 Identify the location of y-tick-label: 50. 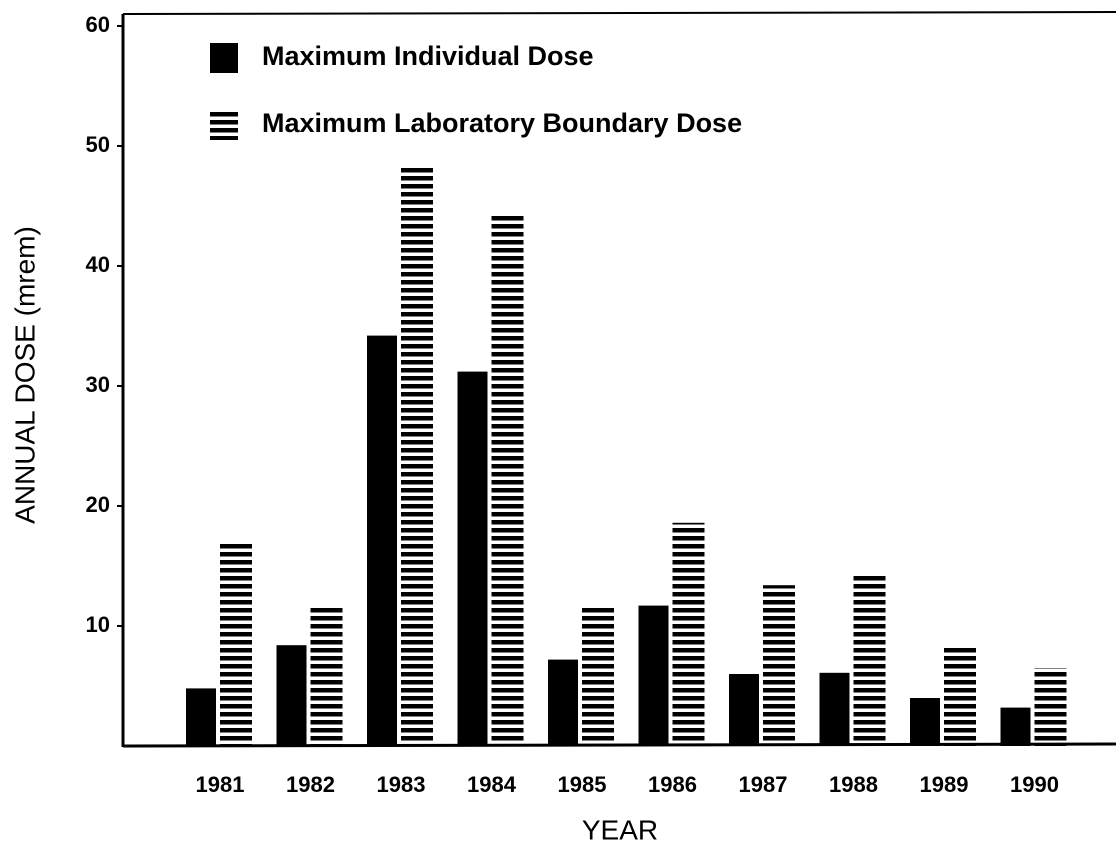
(98, 144).